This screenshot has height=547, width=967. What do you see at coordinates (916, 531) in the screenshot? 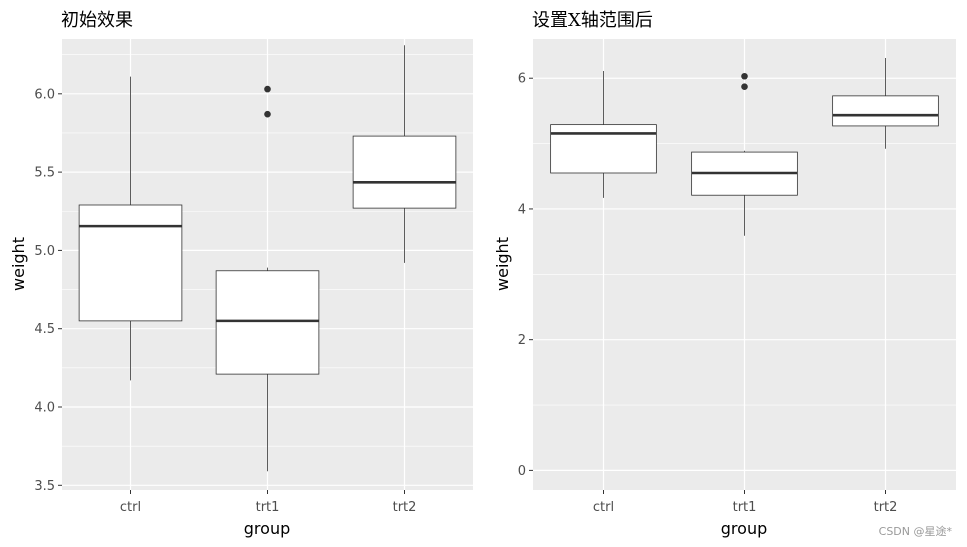
I see `watermark: CSDN @星途*` at bounding box center [916, 531].